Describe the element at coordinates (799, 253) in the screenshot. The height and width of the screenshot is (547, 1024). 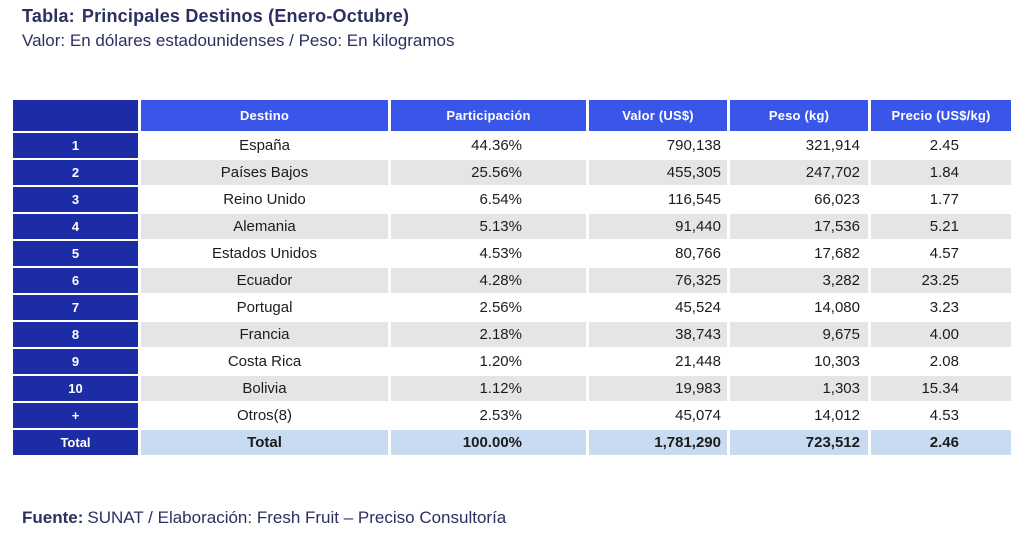
I see `cell-peso: 17,682` at that location.